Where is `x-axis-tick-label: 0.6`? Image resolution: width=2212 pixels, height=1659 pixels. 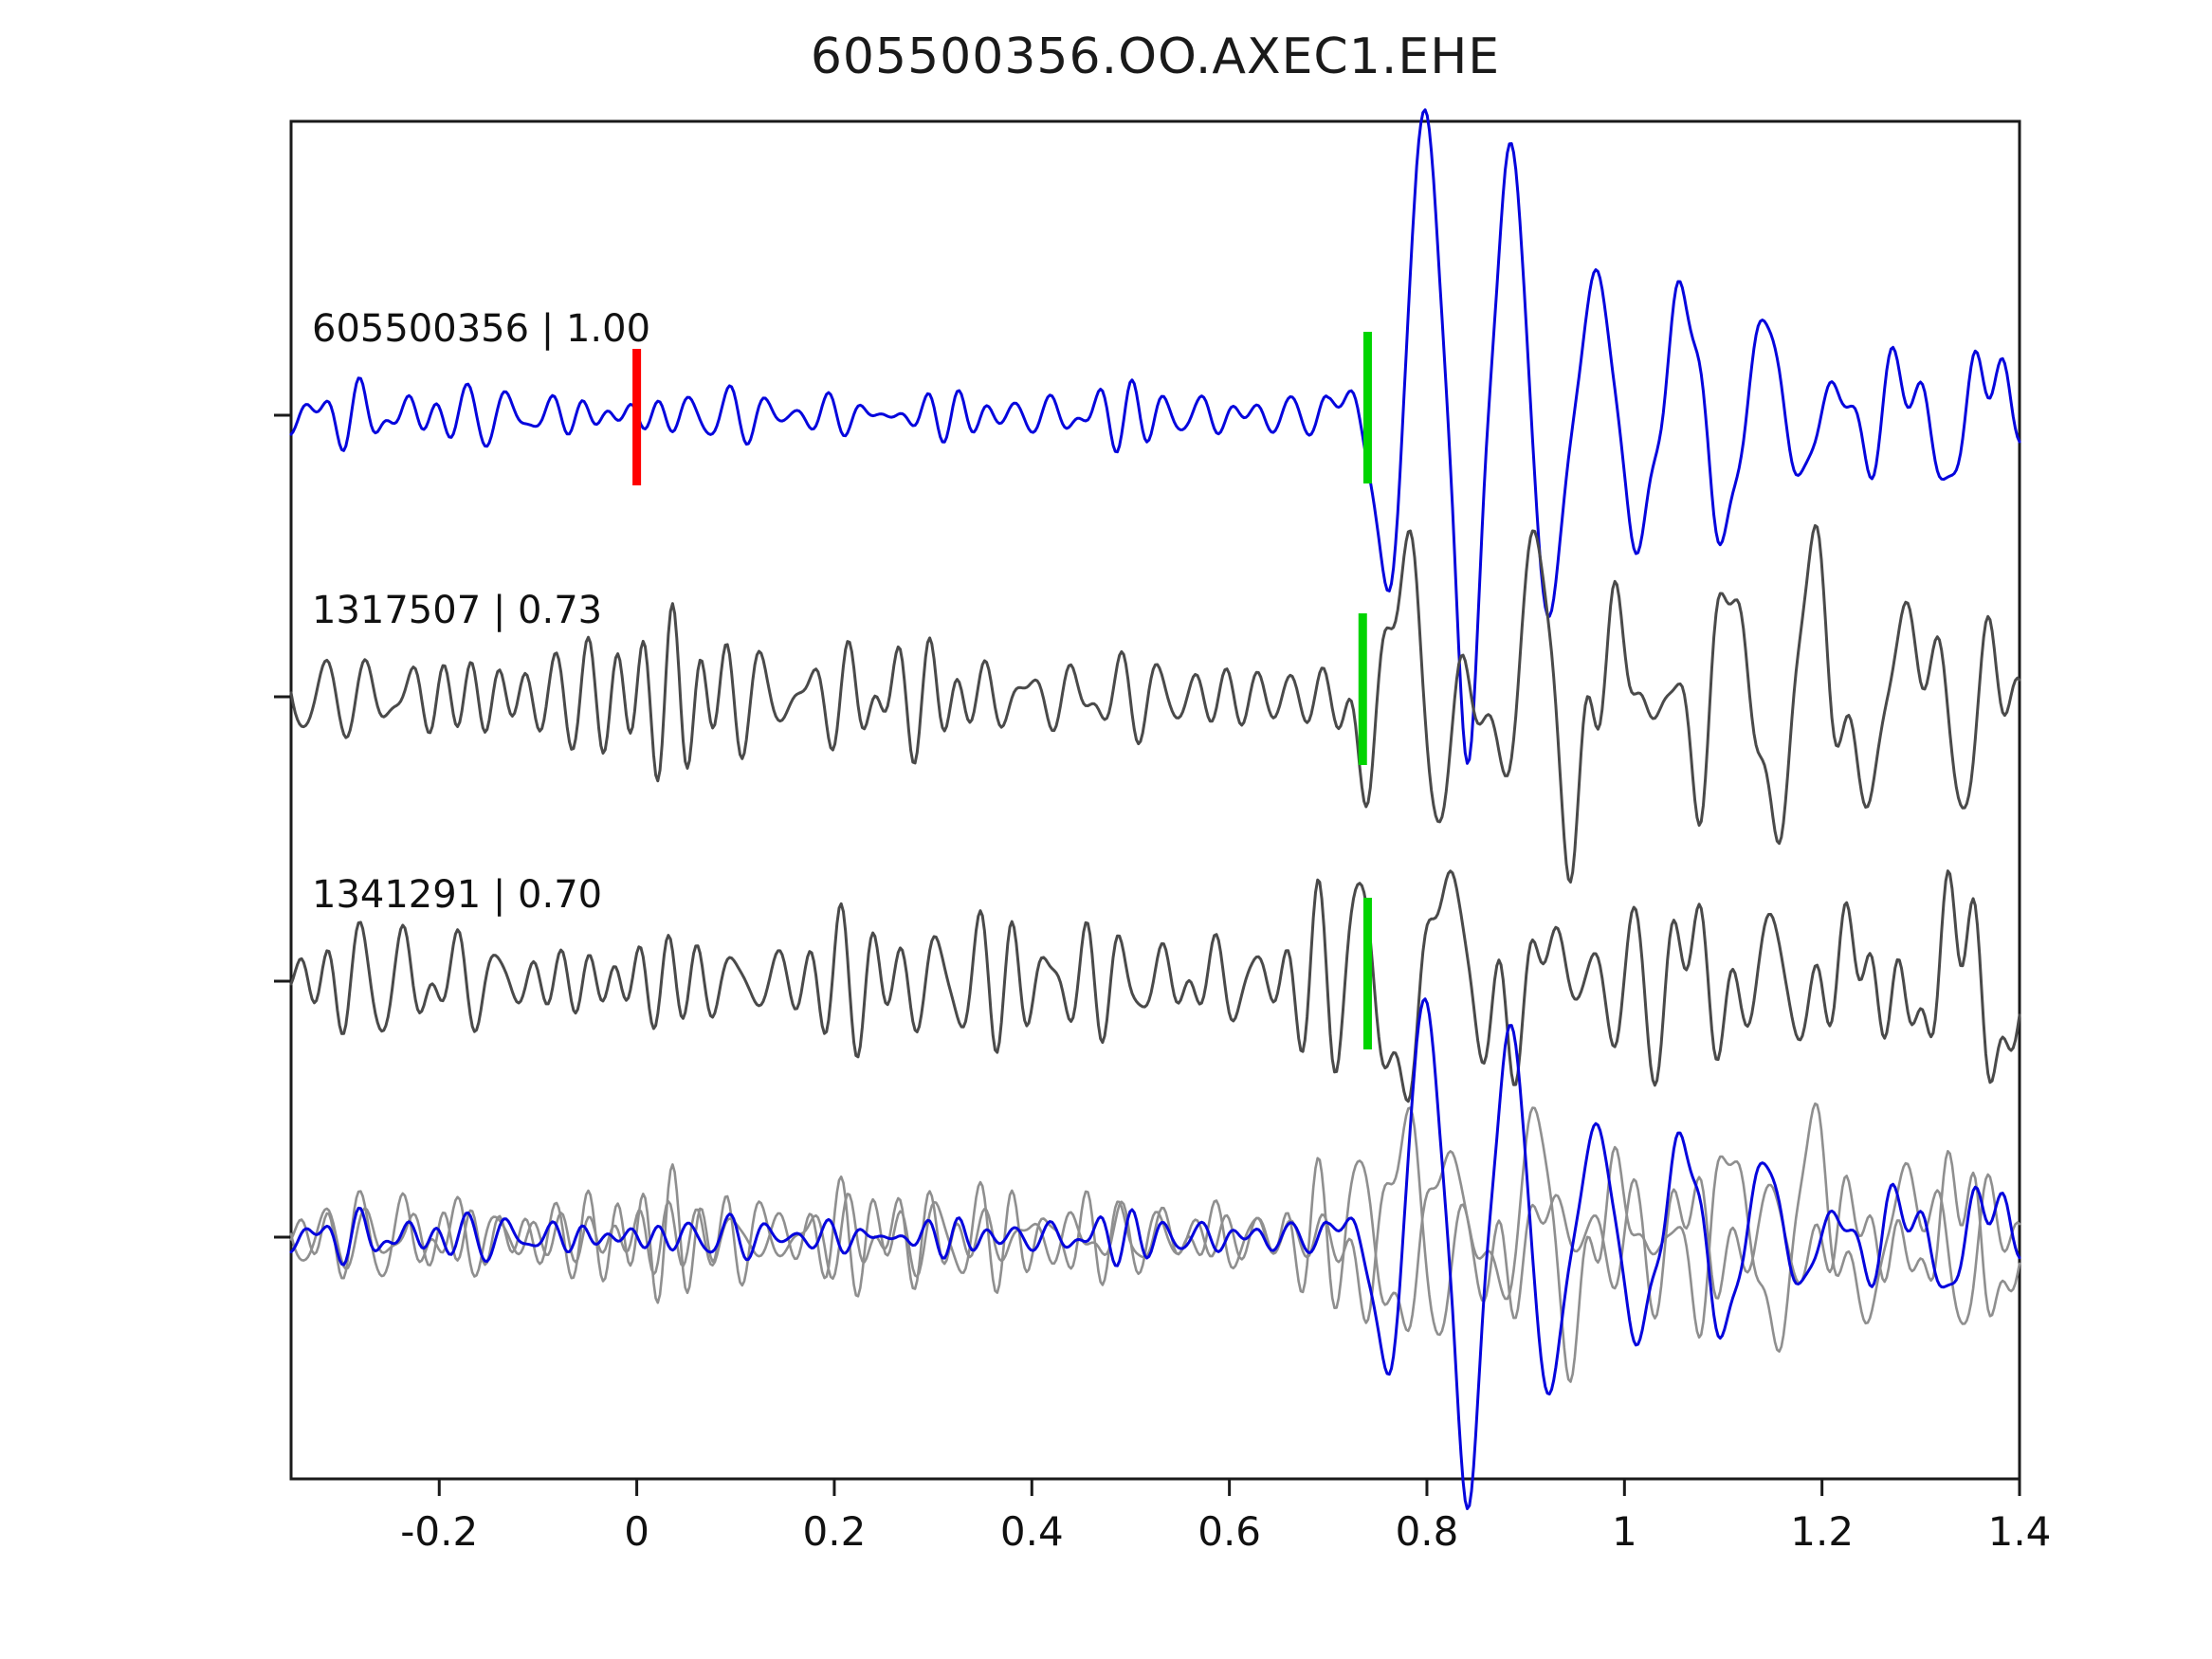
x-axis-tick-label: 0.6 is located at coordinates (1229, 1531).